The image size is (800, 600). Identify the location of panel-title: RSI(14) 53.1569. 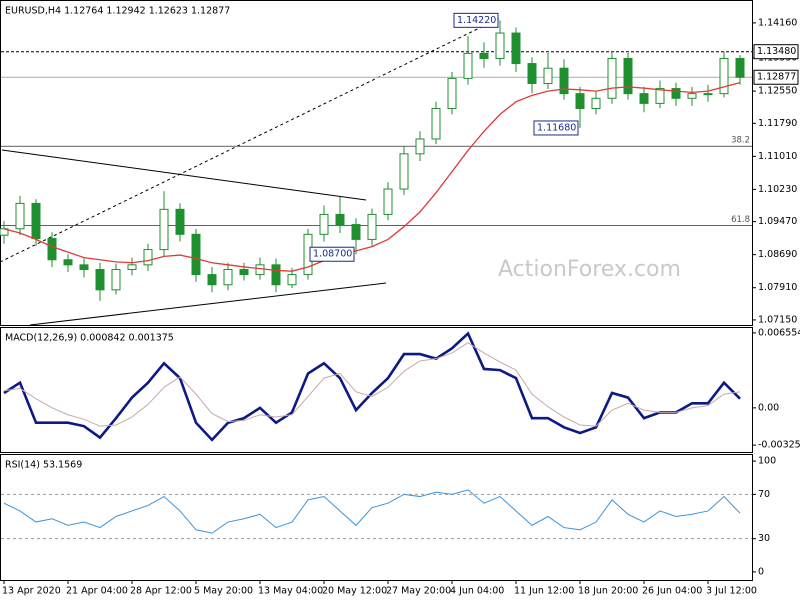
(43, 465).